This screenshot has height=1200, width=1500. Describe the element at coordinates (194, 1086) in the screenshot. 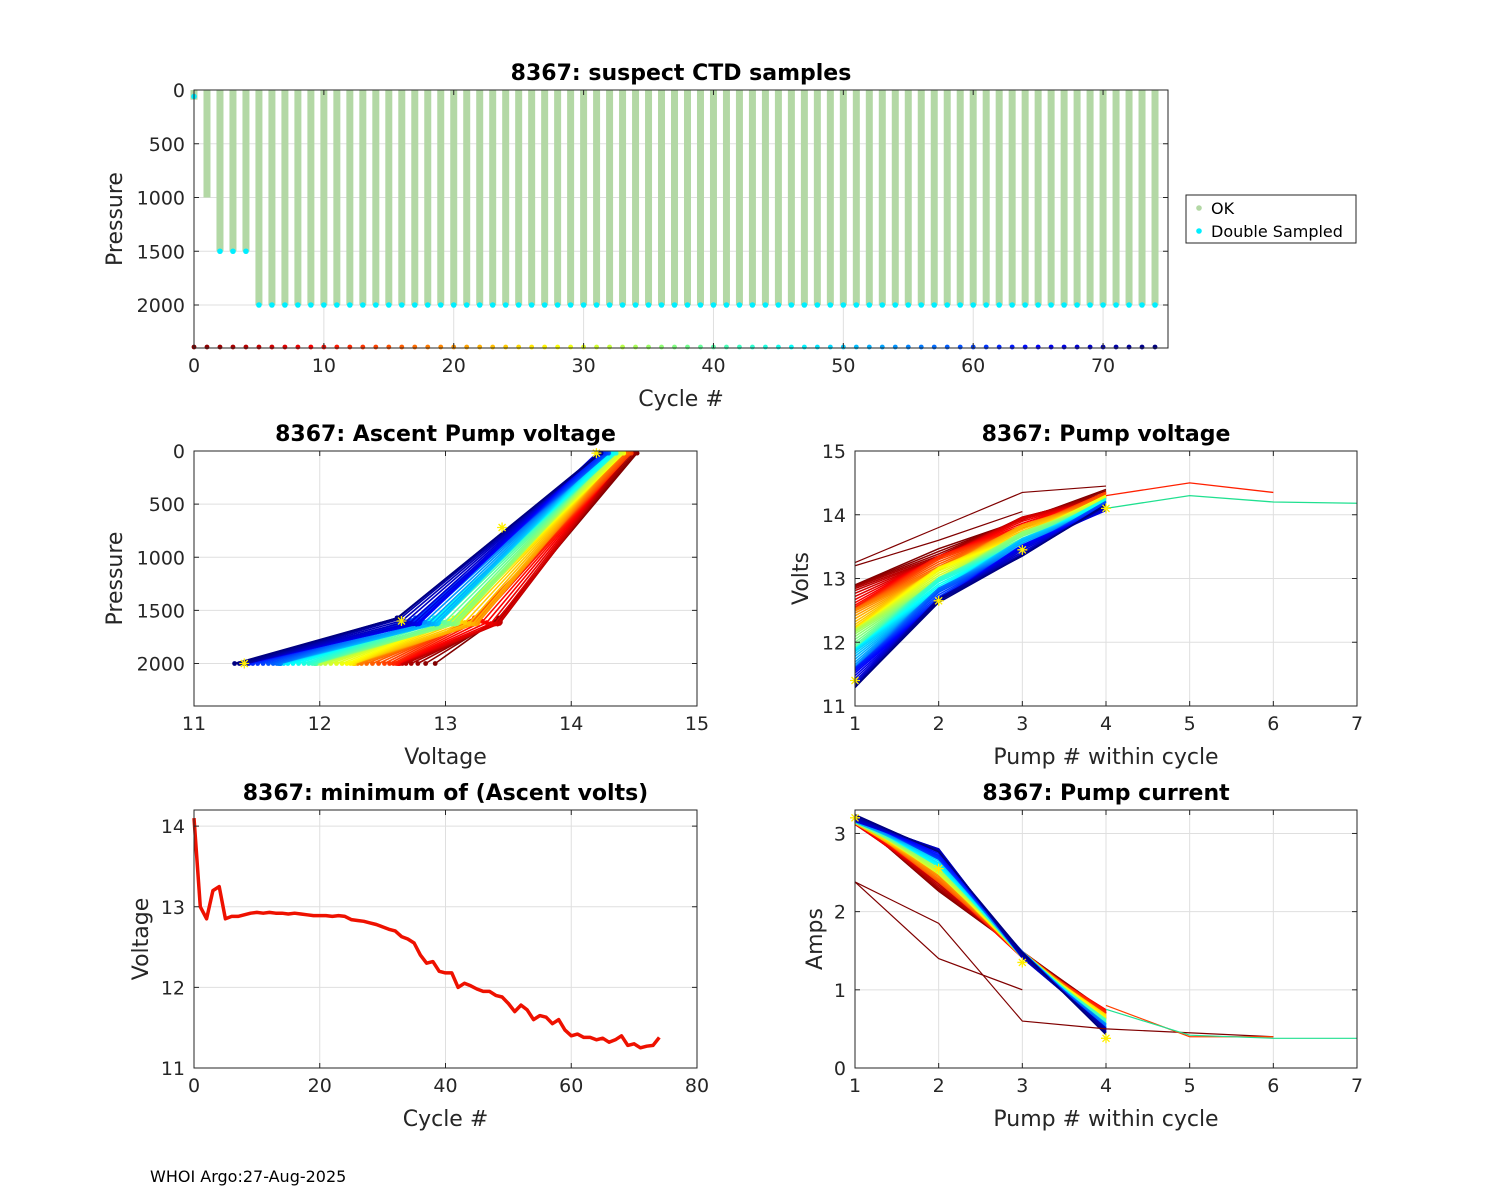

I see `x-tick-label: 0` at that location.